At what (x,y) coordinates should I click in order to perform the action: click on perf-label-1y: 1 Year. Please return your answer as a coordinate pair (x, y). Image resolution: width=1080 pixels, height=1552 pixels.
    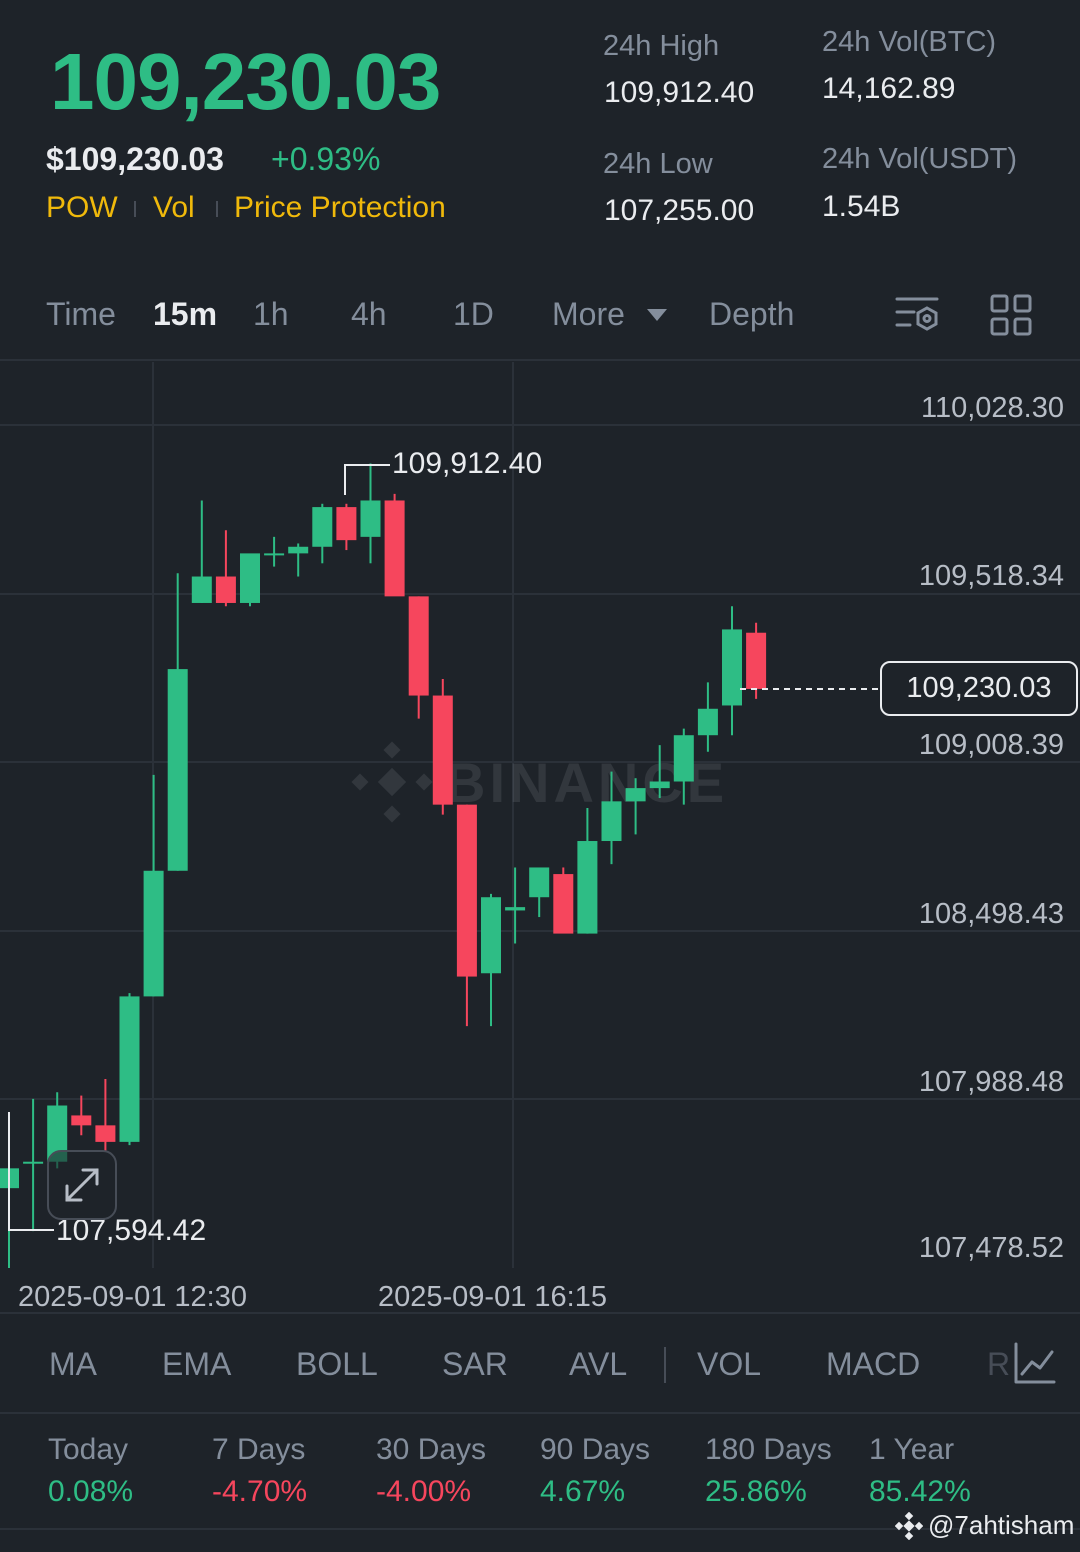
    Looking at the image, I should click on (912, 1449).